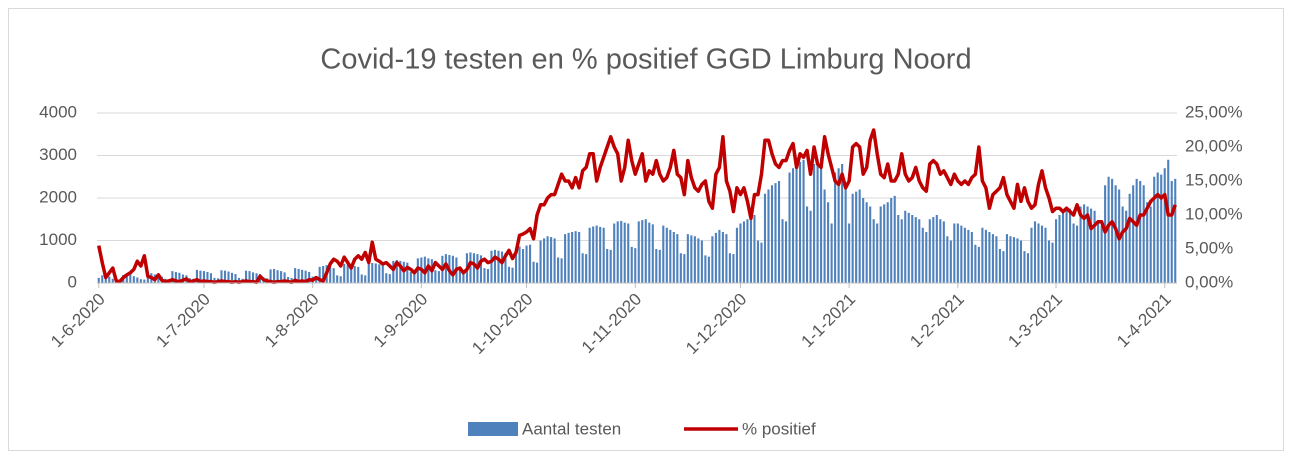 The width and height of the screenshot is (1292, 464). What do you see at coordinates (1214, 111) in the screenshot?
I see `y2-tick-label: 25,00%` at bounding box center [1214, 111].